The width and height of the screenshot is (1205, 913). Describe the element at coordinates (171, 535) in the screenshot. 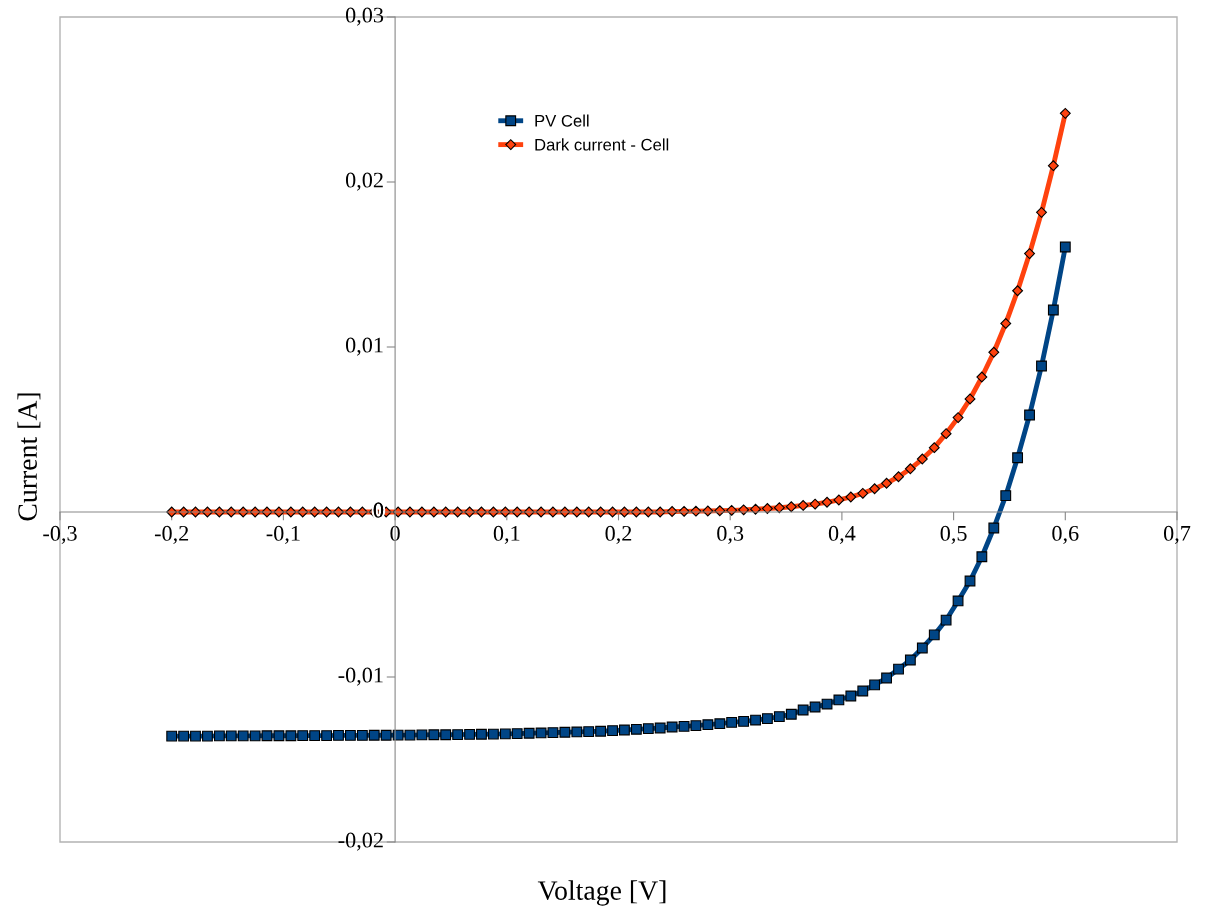

I see `x-tick-label: -0,2` at that location.